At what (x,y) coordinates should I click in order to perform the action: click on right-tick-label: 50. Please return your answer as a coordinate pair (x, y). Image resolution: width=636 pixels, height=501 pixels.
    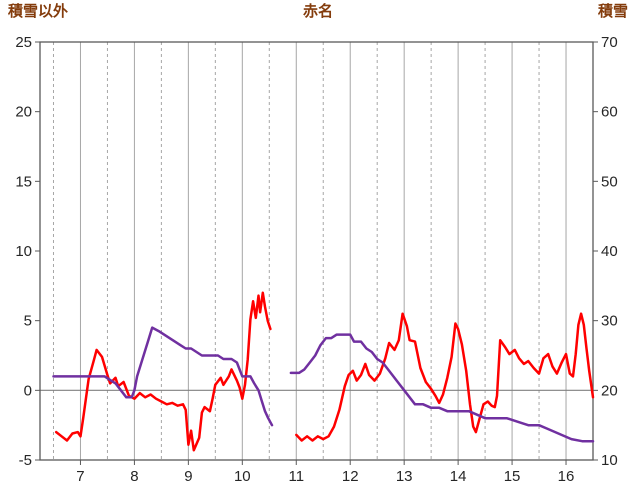
    Looking at the image, I should click on (609, 181).